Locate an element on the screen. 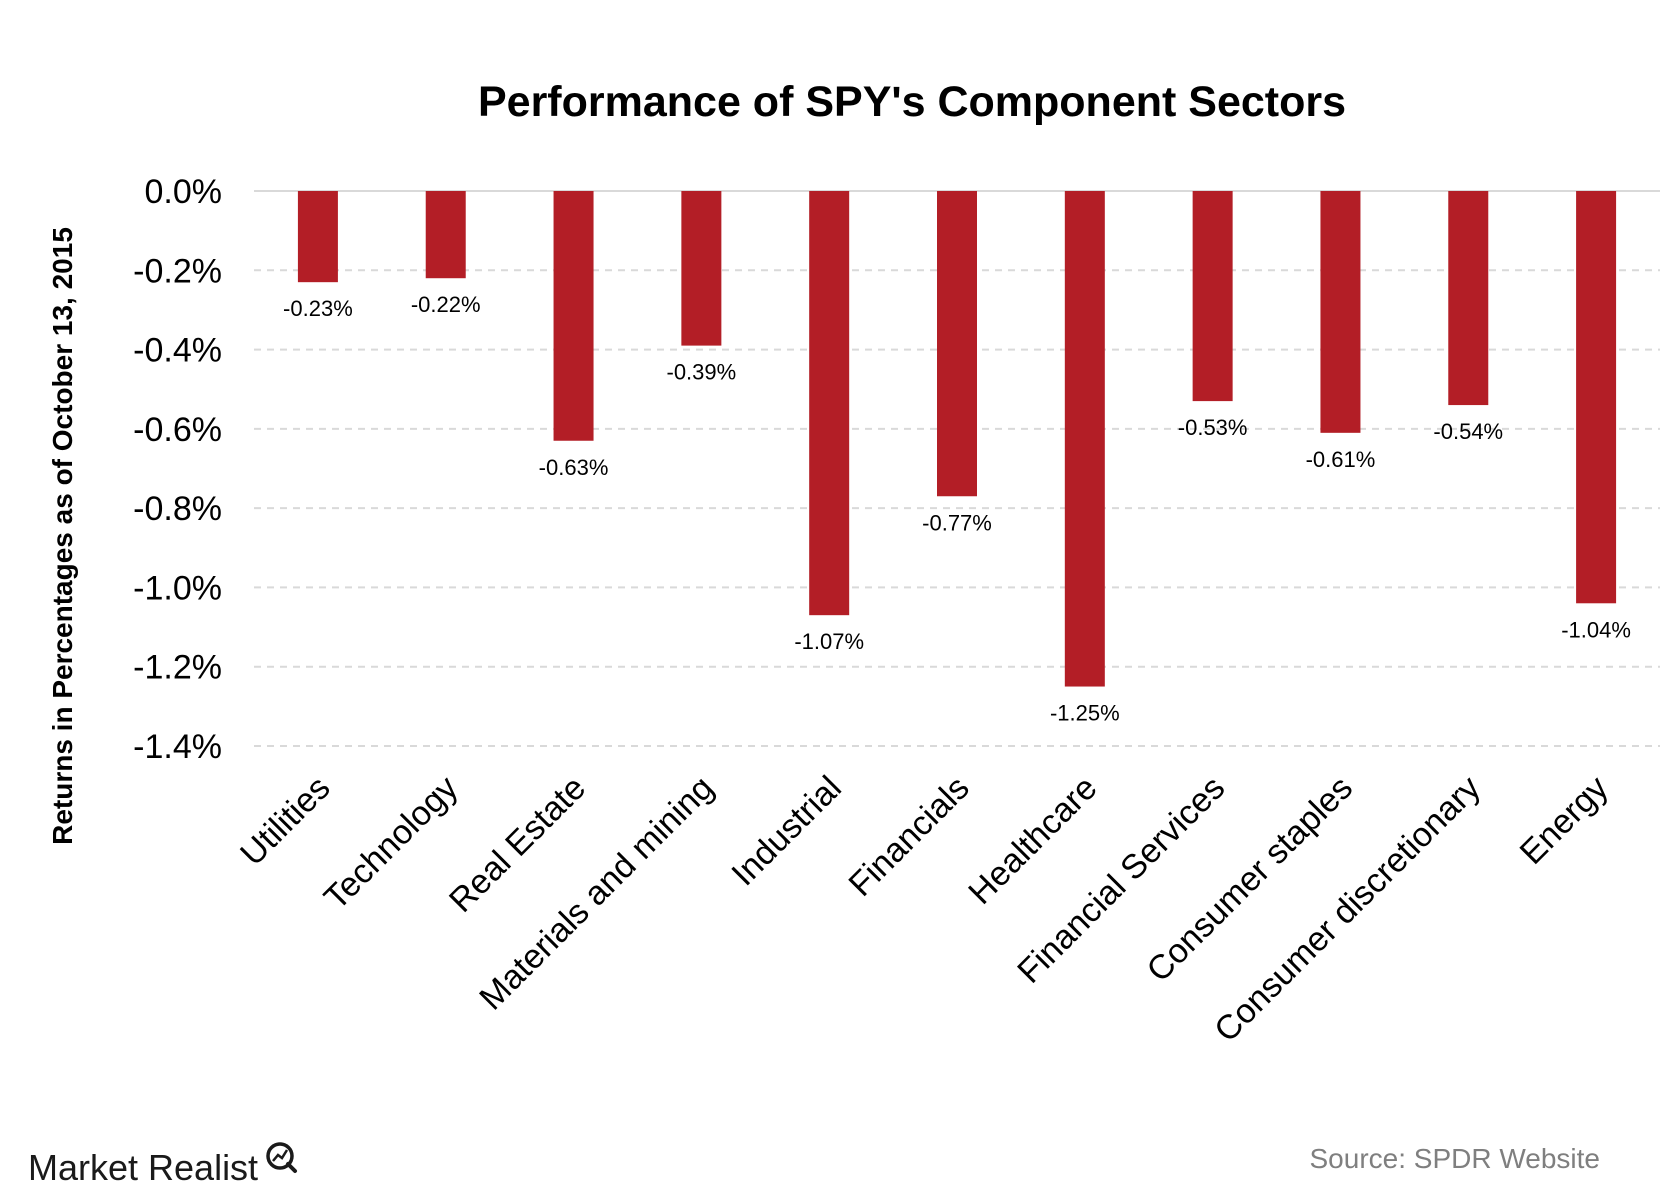  category-label: Utilities is located at coordinates (285, 821).